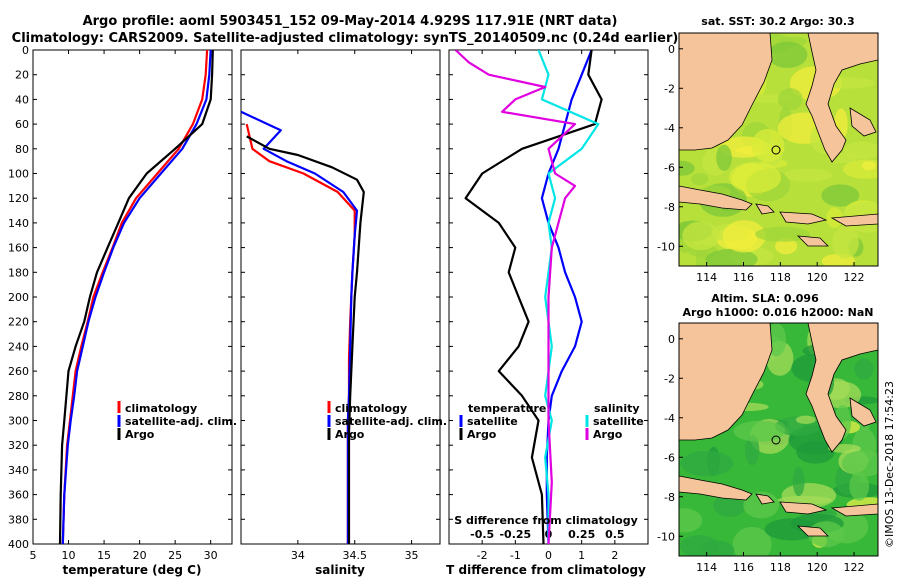 This screenshot has height=580, width=900. Describe the element at coordinates (482, 555) in the screenshot. I see `x-tick-label: -2` at that location.